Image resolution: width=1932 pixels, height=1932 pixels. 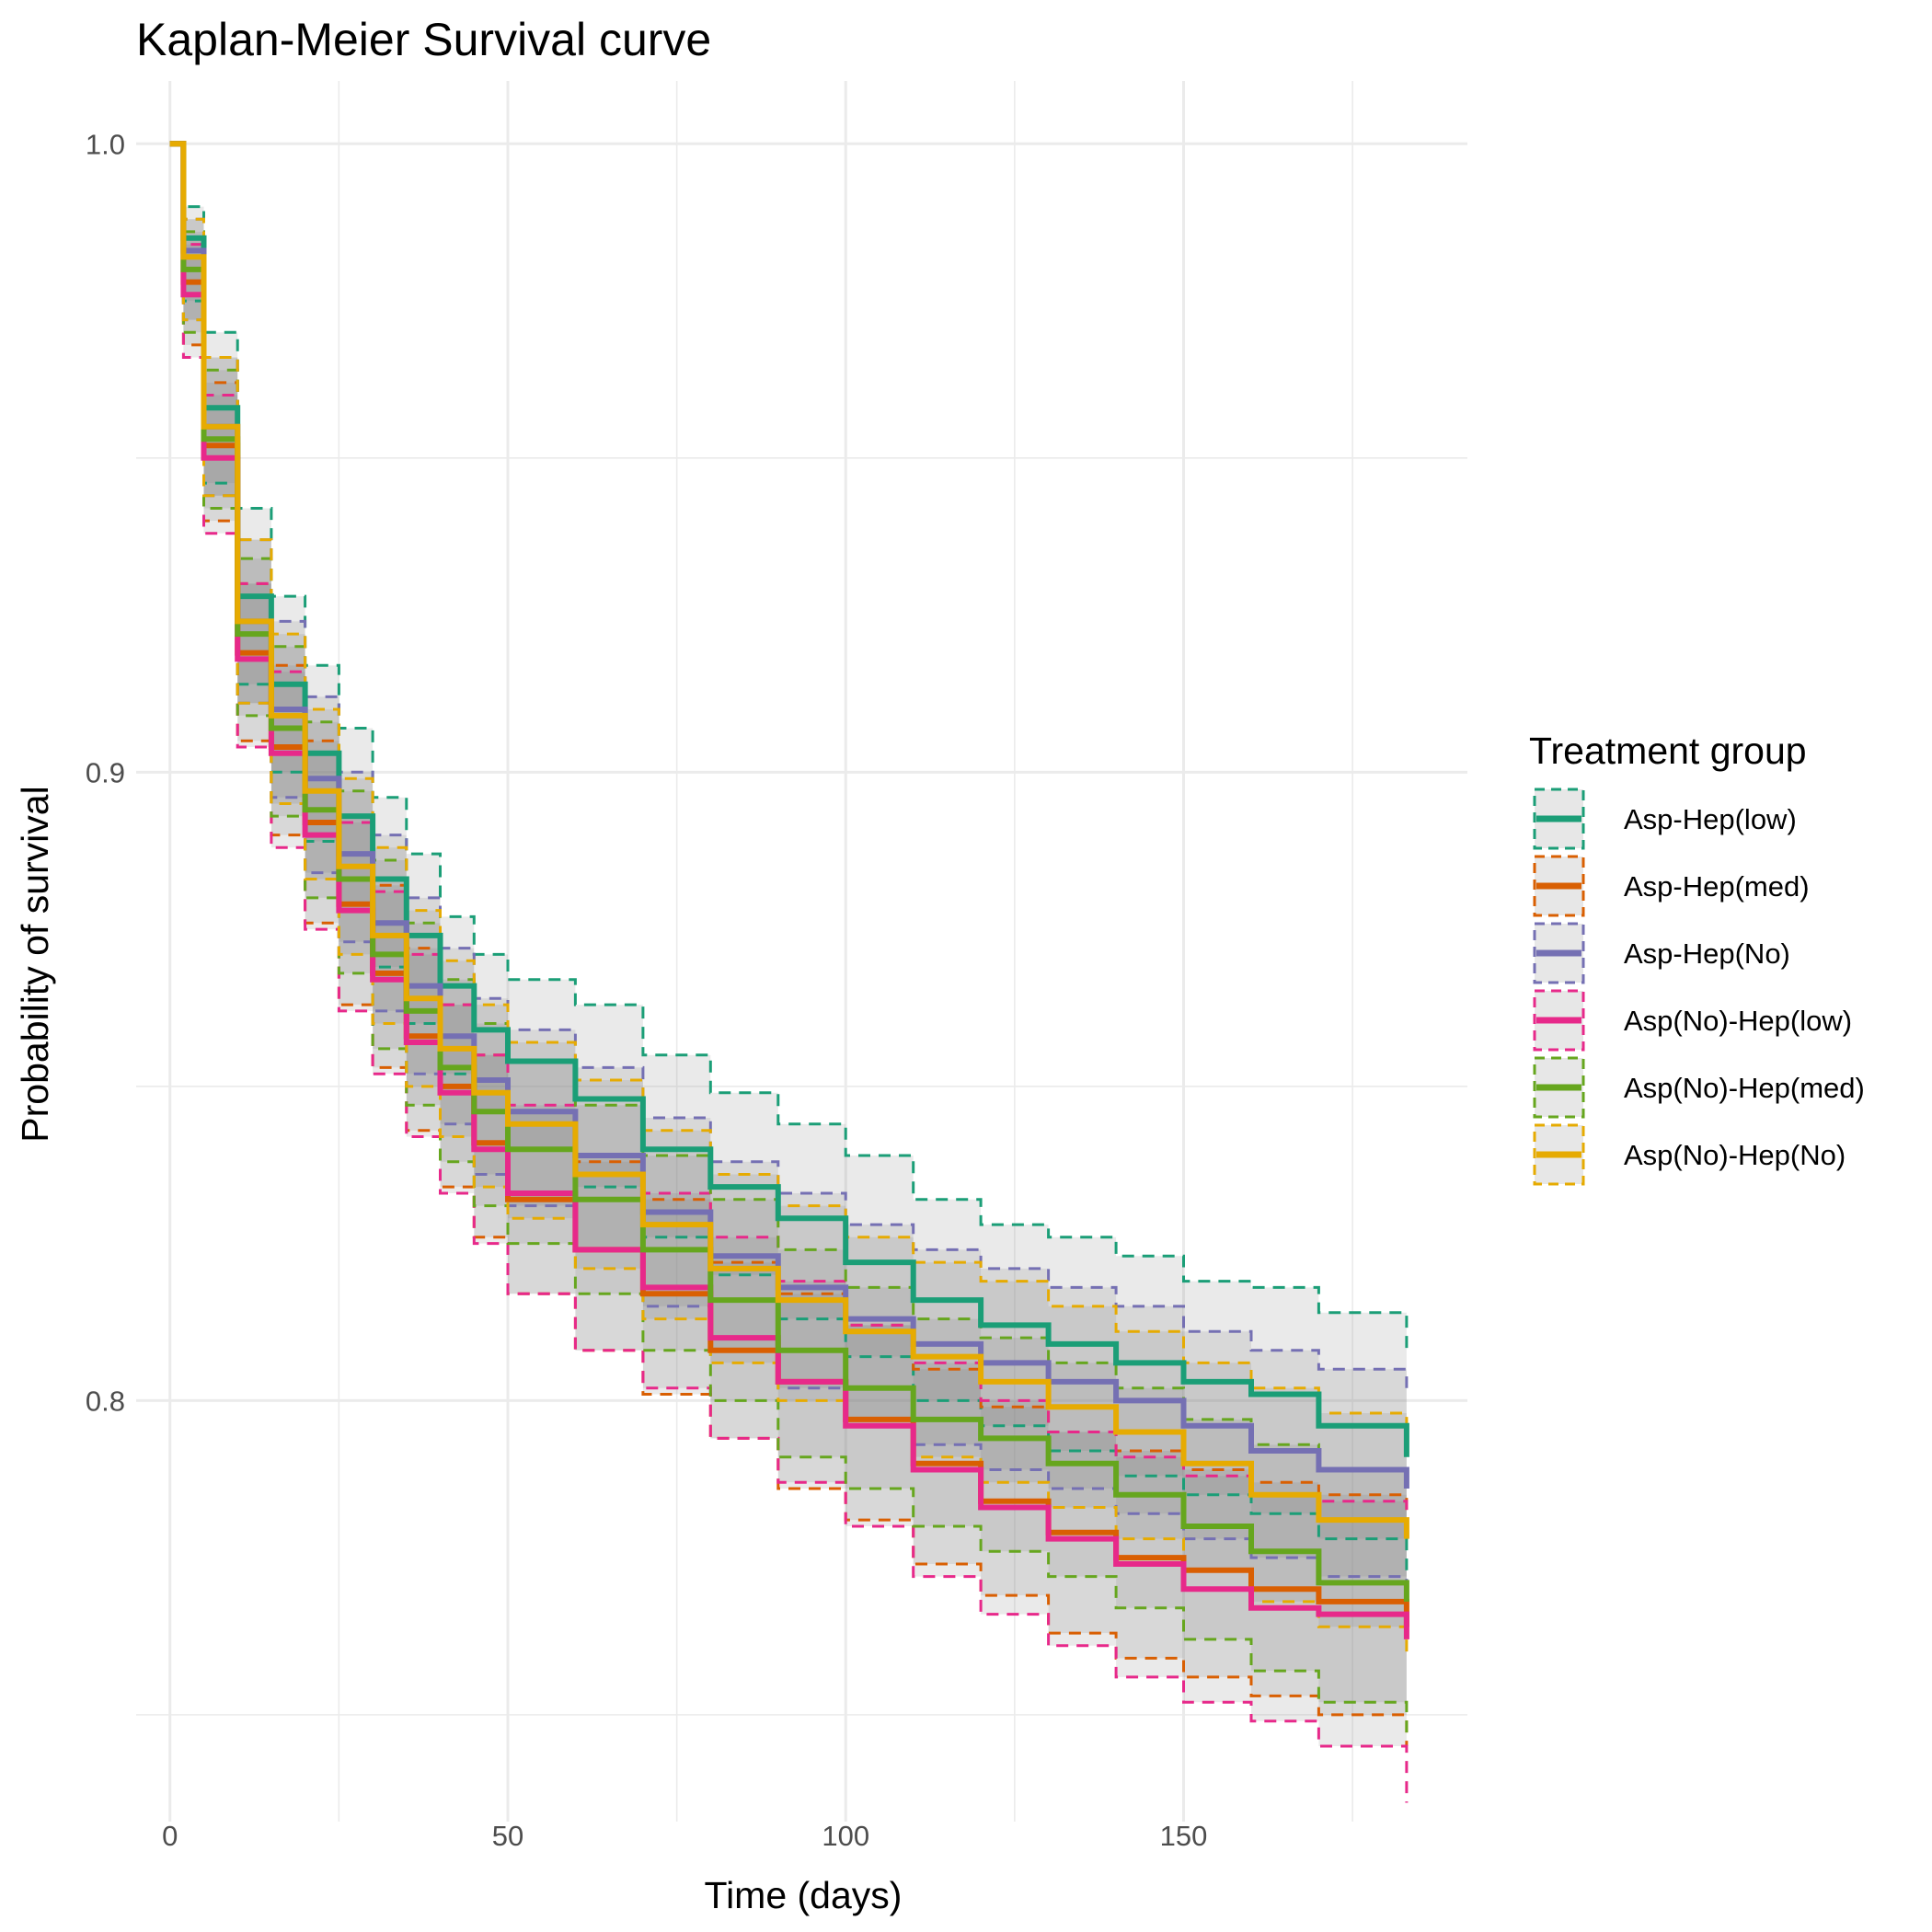 What do you see at coordinates (1717, 886) in the screenshot?
I see `legend-label-asp-hep-med: Asp-Hep(med)` at bounding box center [1717, 886].